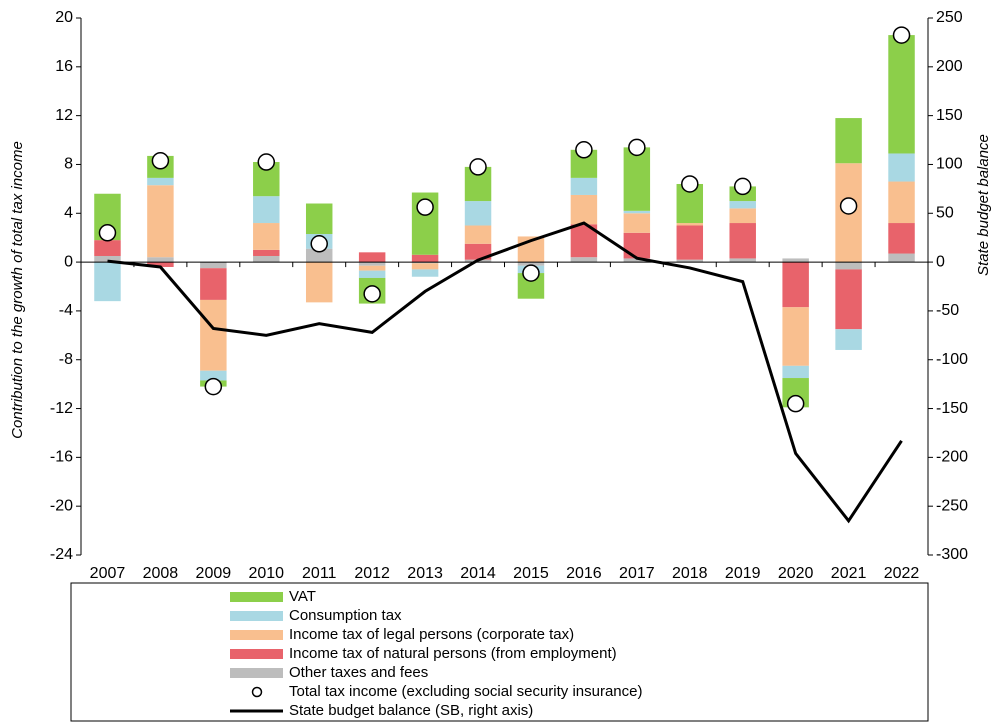  I want to click on y2-tick-label: -250, so click(952, 505).